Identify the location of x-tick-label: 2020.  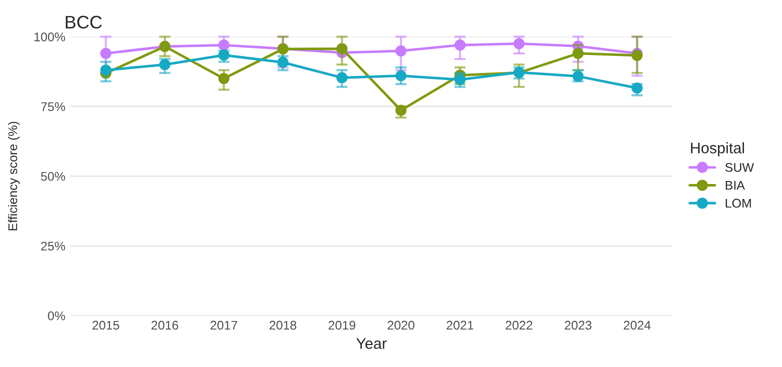
(401, 325).